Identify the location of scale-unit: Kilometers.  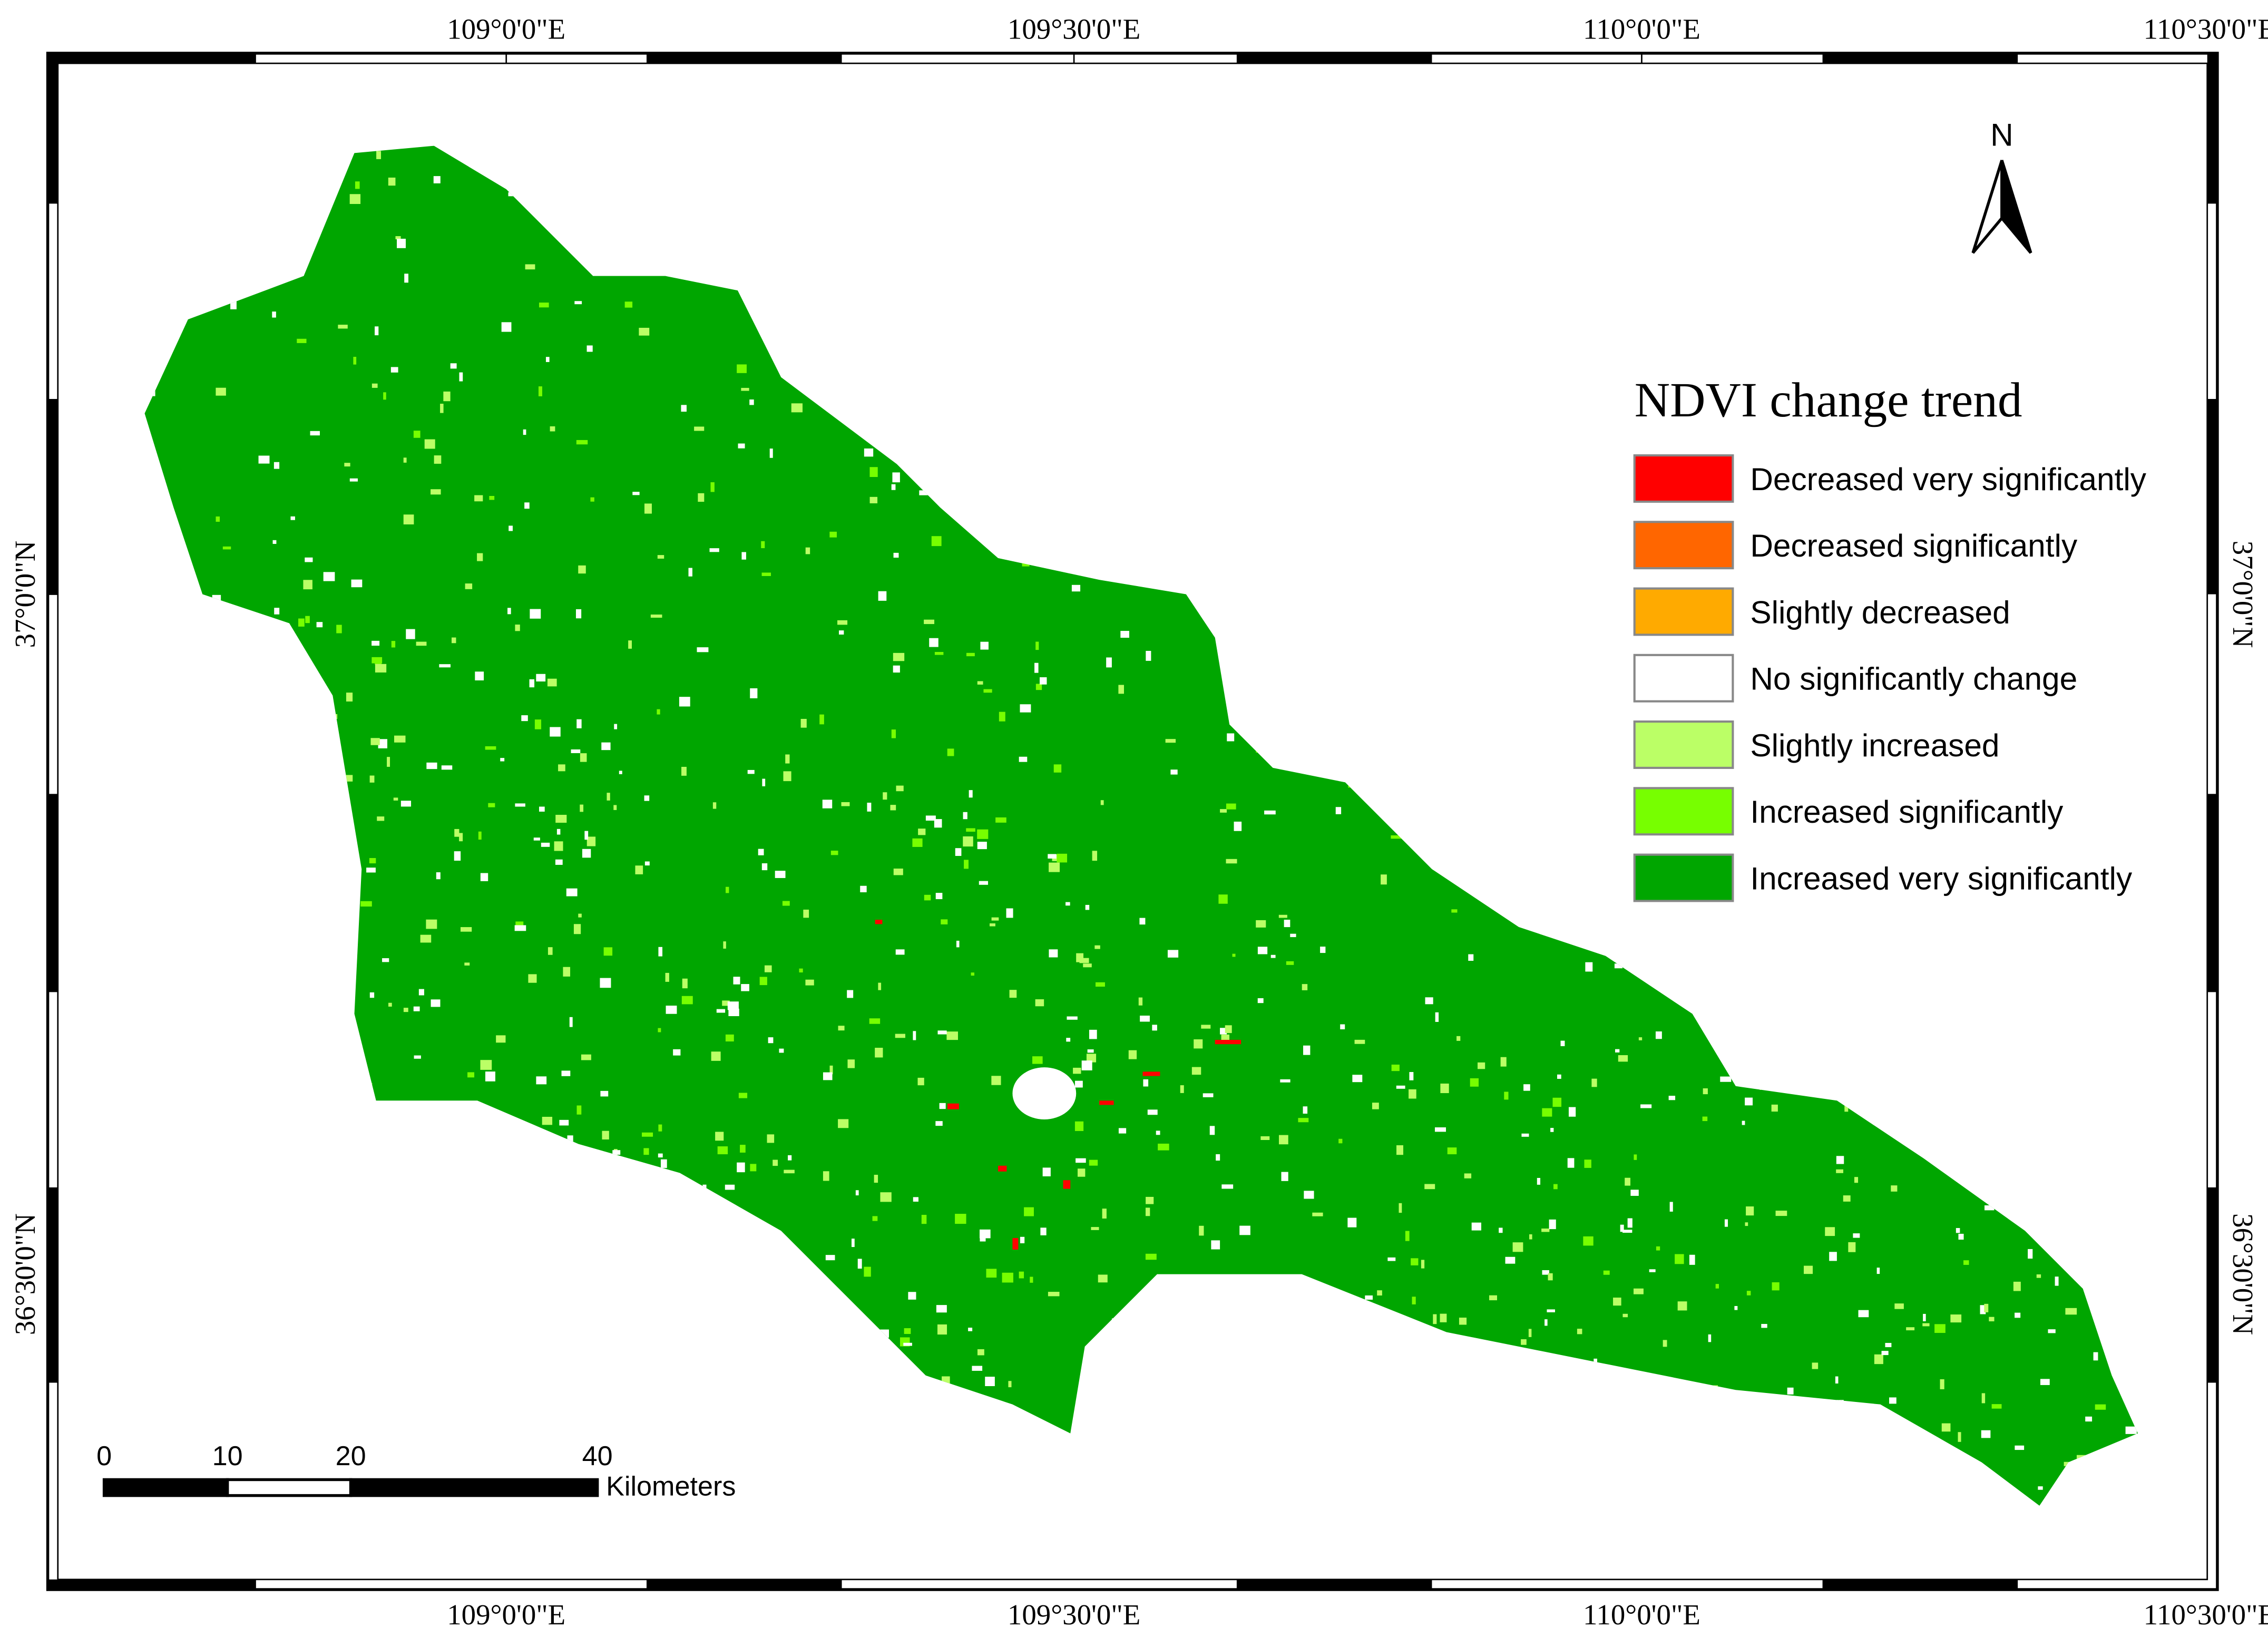
(671, 1487).